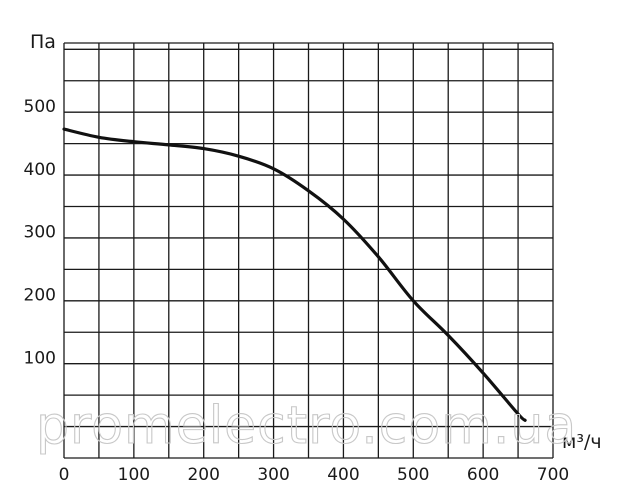 The width and height of the screenshot is (640, 500). What do you see at coordinates (43, 42) in the screenshot?
I see `y-axis-unit-label: Па` at bounding box center [43, 42].